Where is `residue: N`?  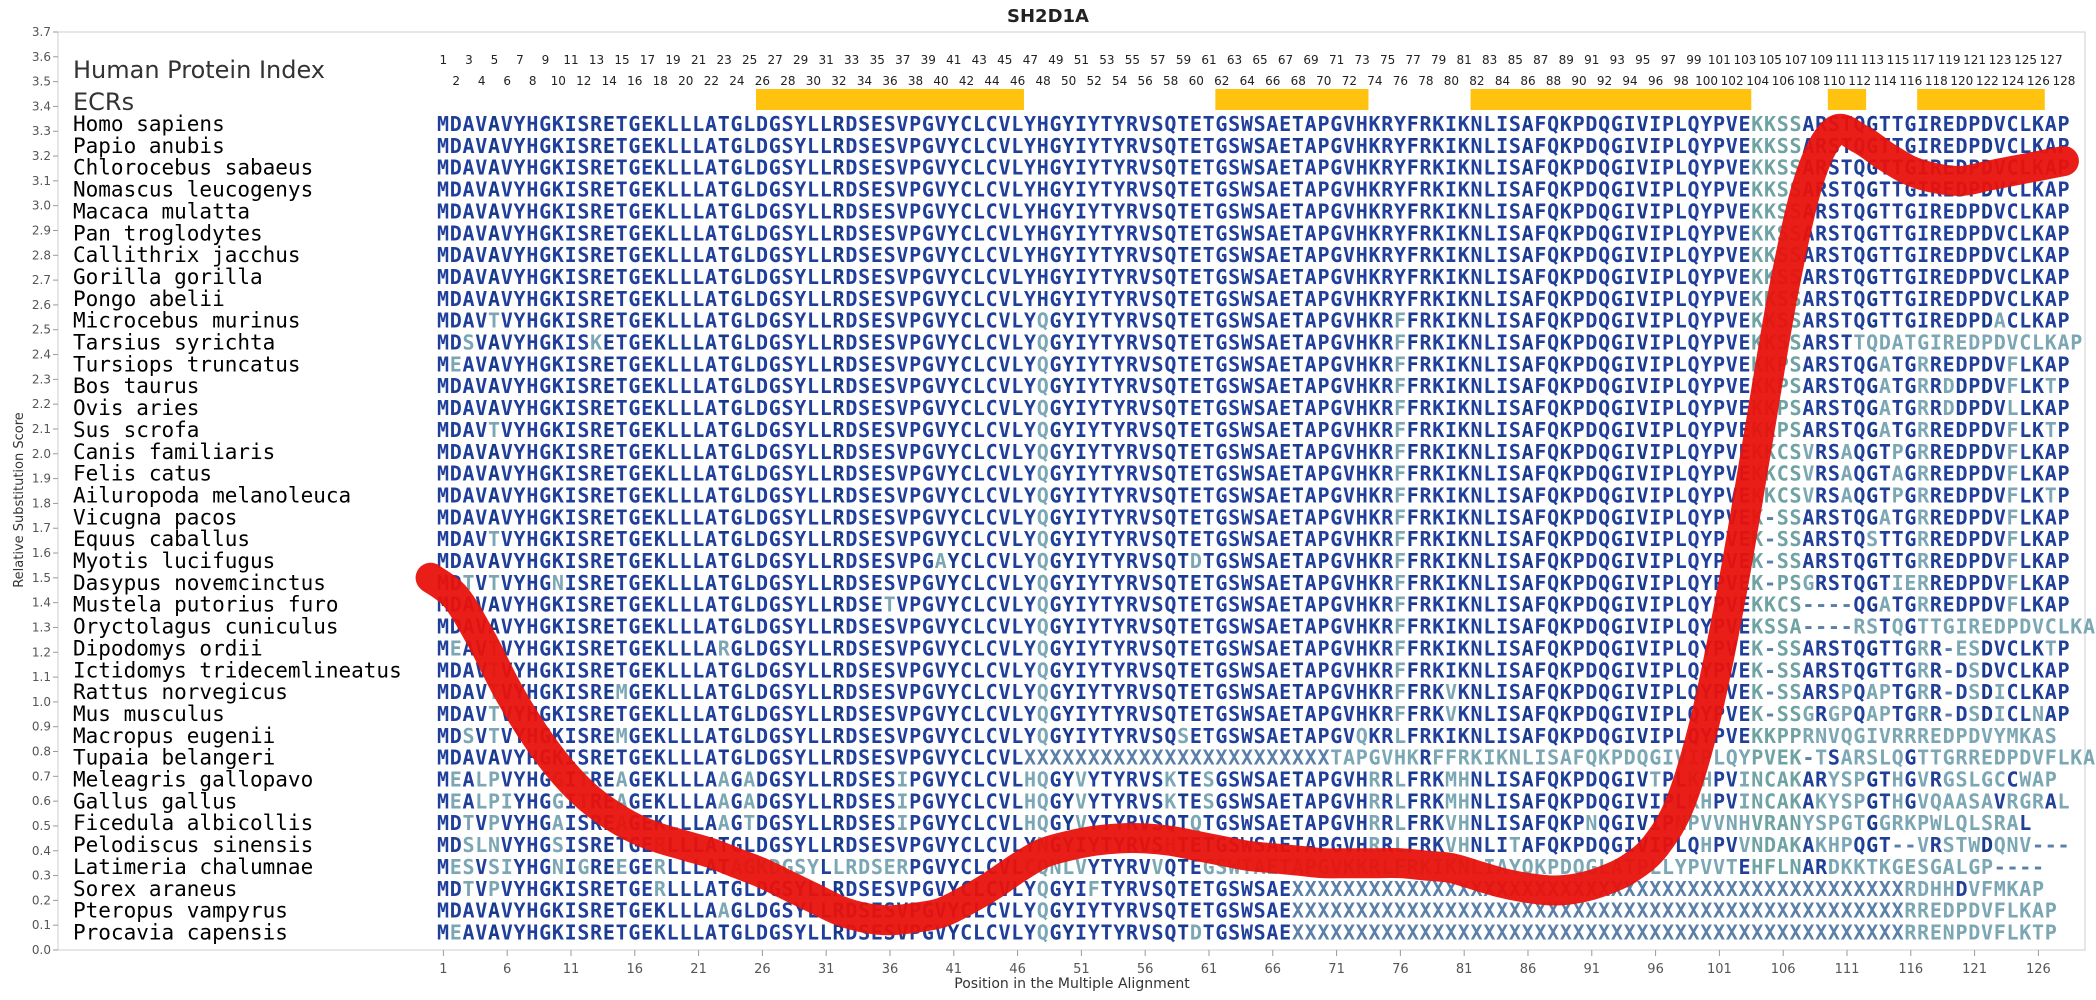 residue: N is located at coordinates (1477, 321).